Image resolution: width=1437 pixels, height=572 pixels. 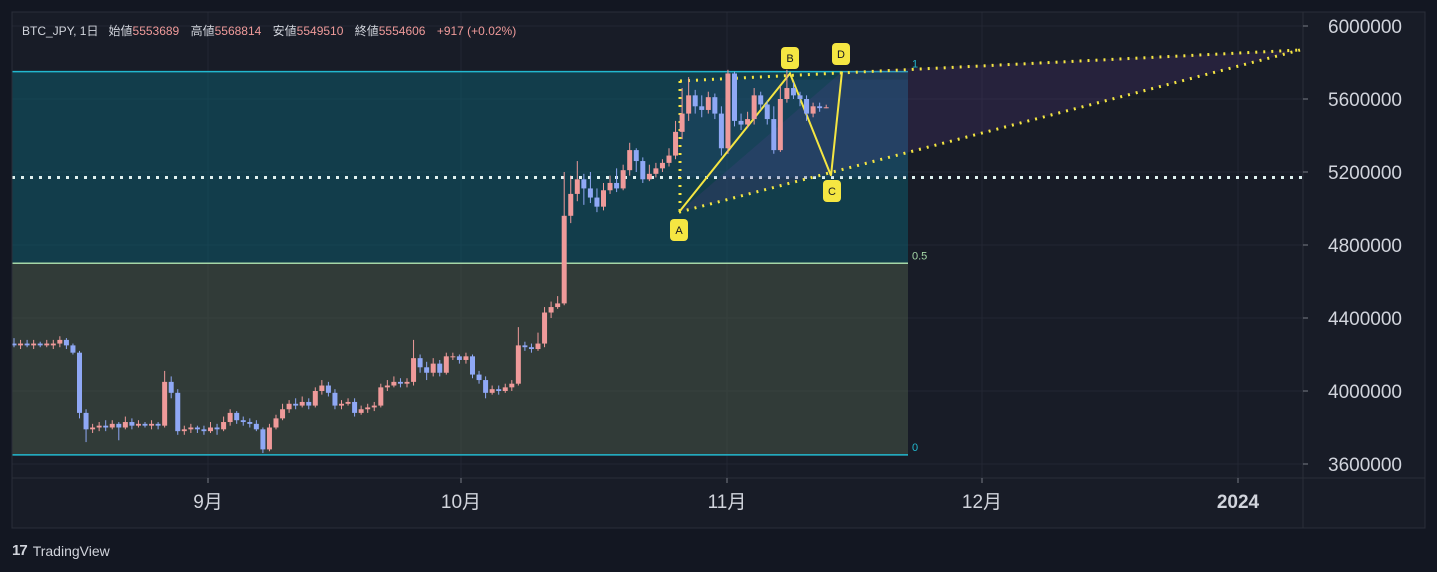 What do you see at coordinates (1365, 27) in the screenshot?
I see `y-tick-label-6: 6000000` at bounding box center [1365, 27].